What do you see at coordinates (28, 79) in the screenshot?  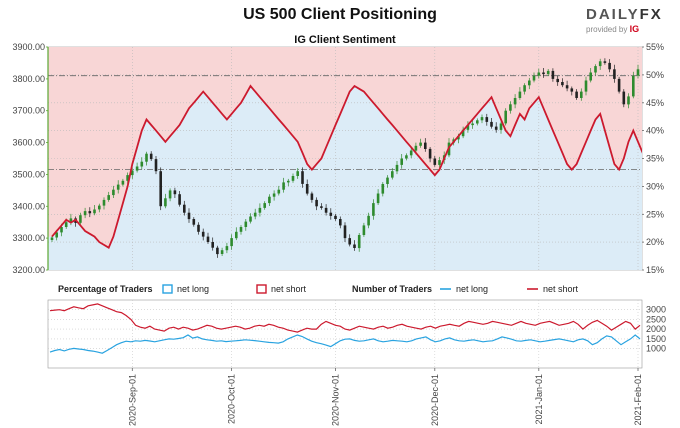 I see `price-tick-label: 3800.00` at bounding box center [28, 79].